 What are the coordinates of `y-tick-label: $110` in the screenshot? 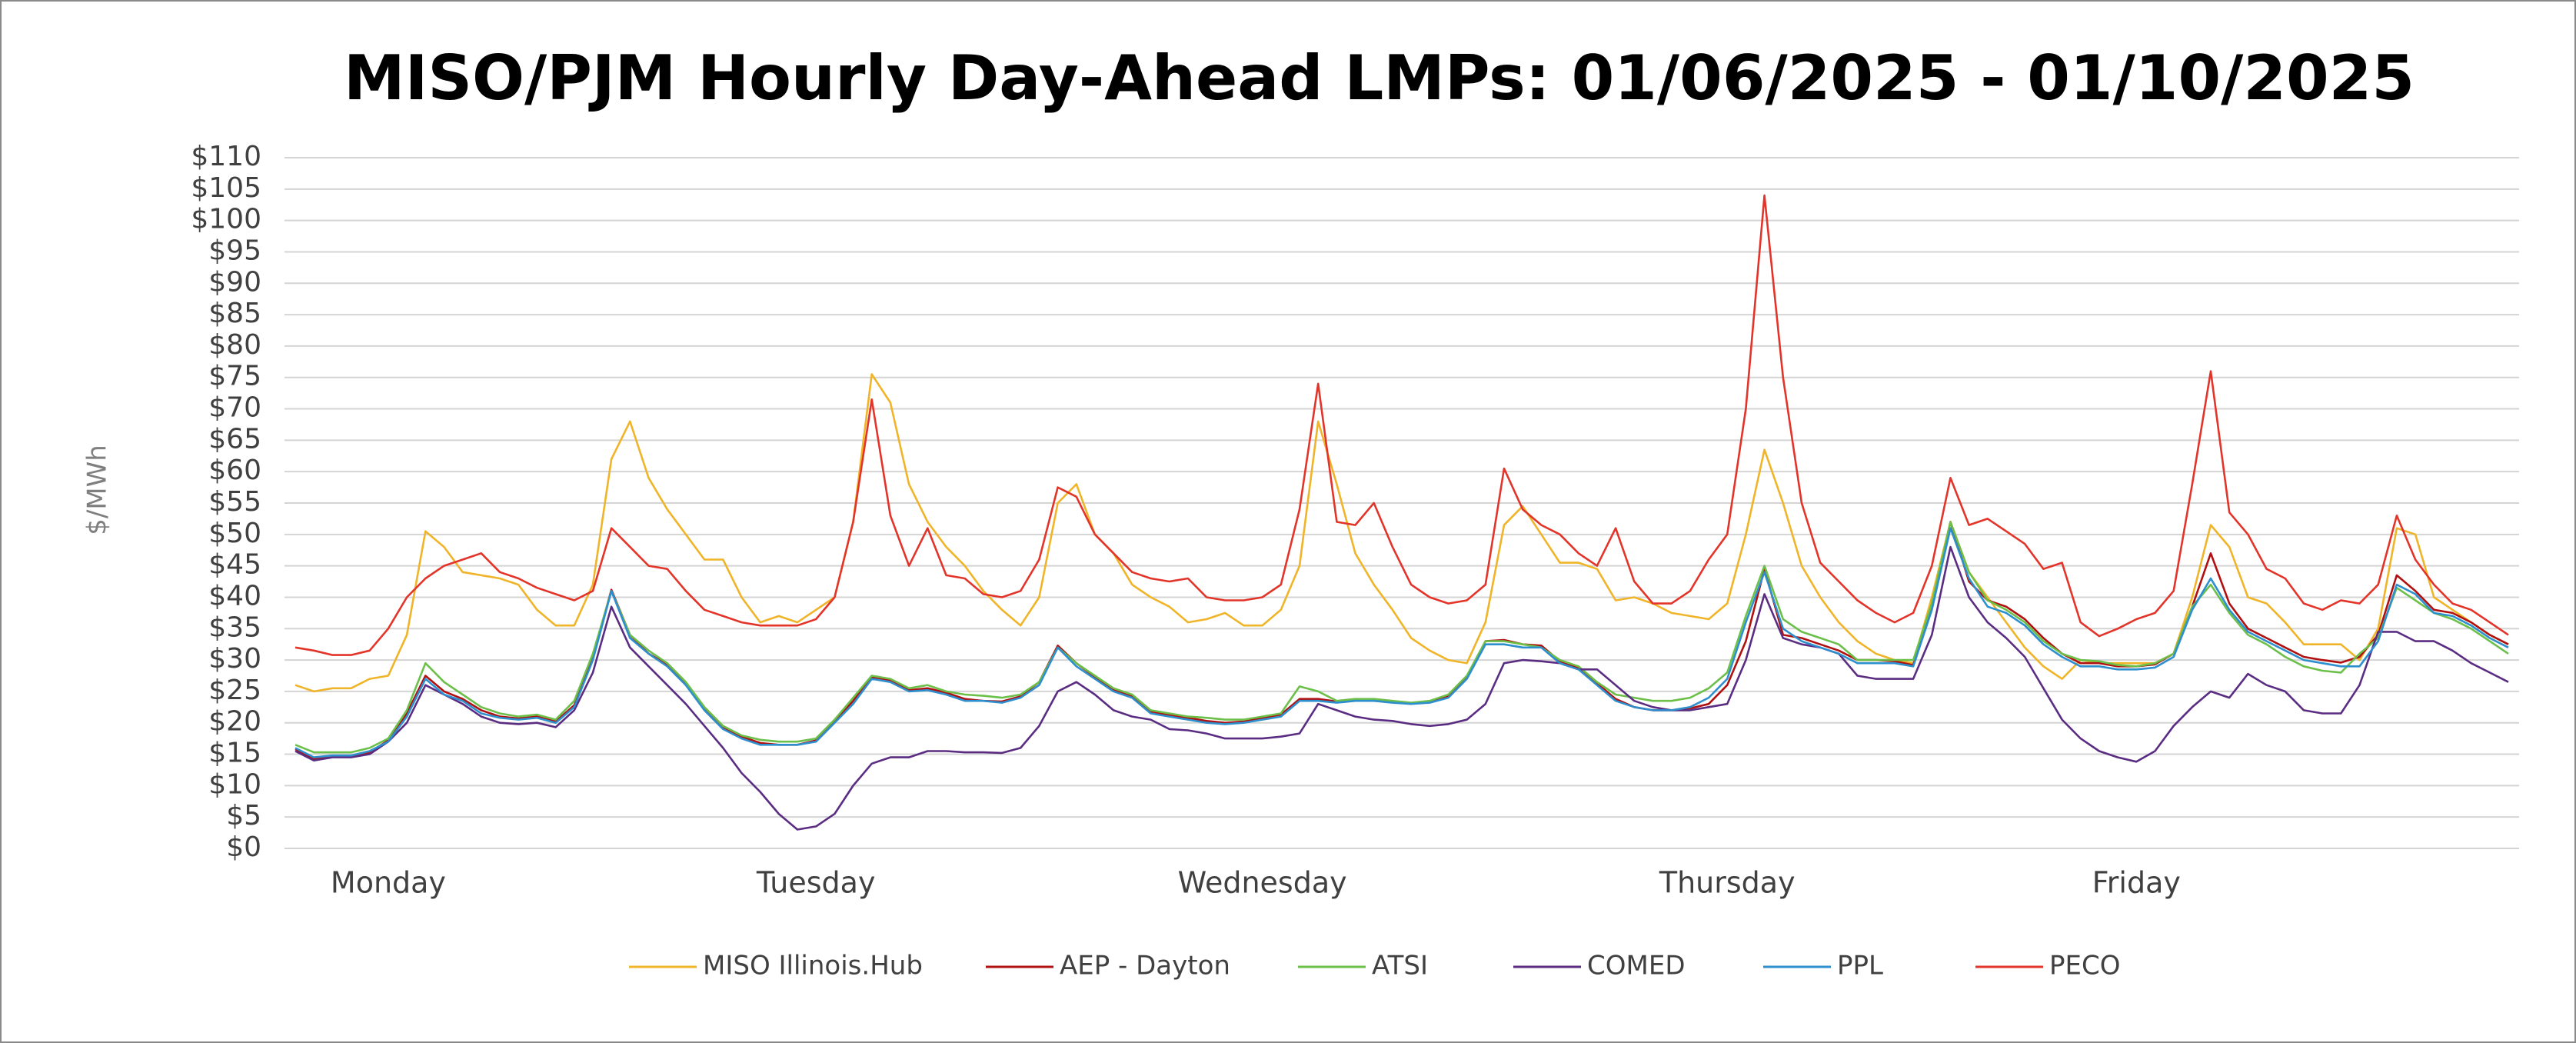 It's located at (226, 156).